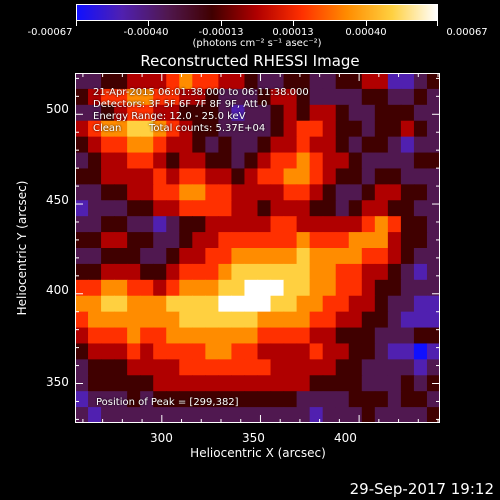 Image resolution: width=500 pixels, height=500 pixels. Describe the element at coordinates (421, 489) in the screenshot. I see `date-stamp: 29-Sep-2017 19:12` at that location.